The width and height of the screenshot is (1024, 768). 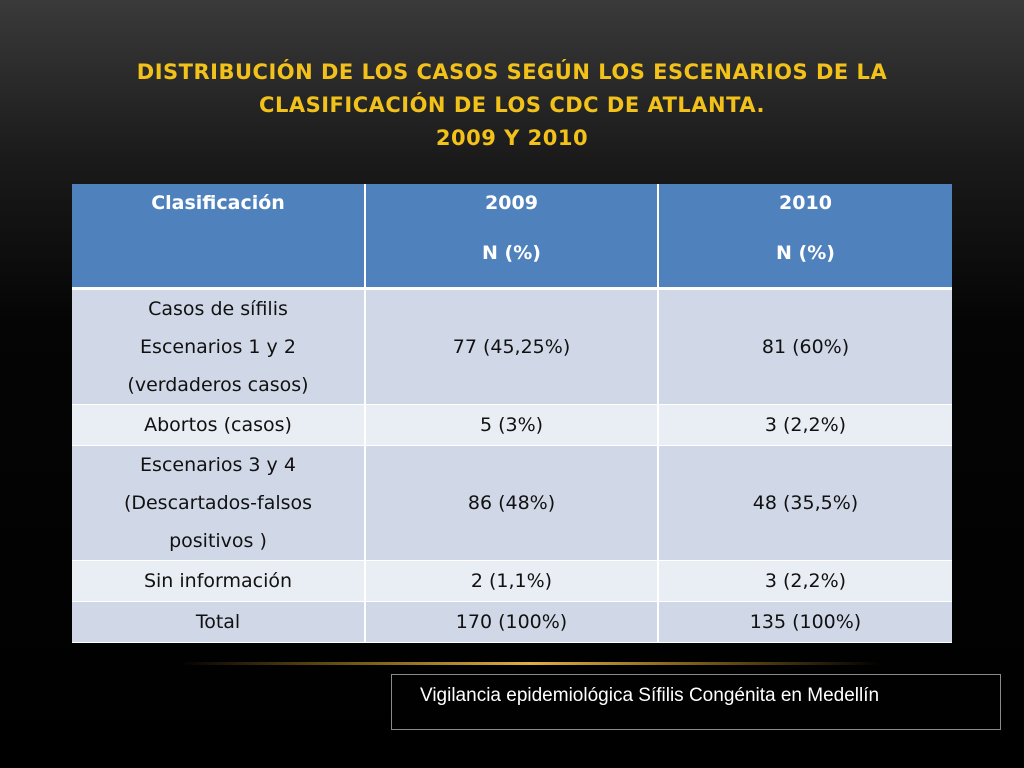 I want to click on value-2009-cell: 5 (3%), so click(x=512, y=425).